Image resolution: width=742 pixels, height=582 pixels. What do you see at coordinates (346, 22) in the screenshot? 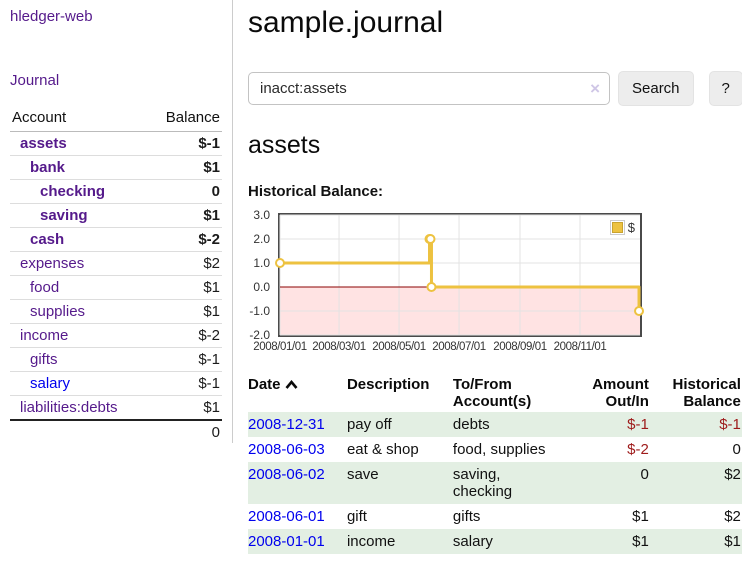
I see `page-title: sample.journal` at bounding box center [346, 22].